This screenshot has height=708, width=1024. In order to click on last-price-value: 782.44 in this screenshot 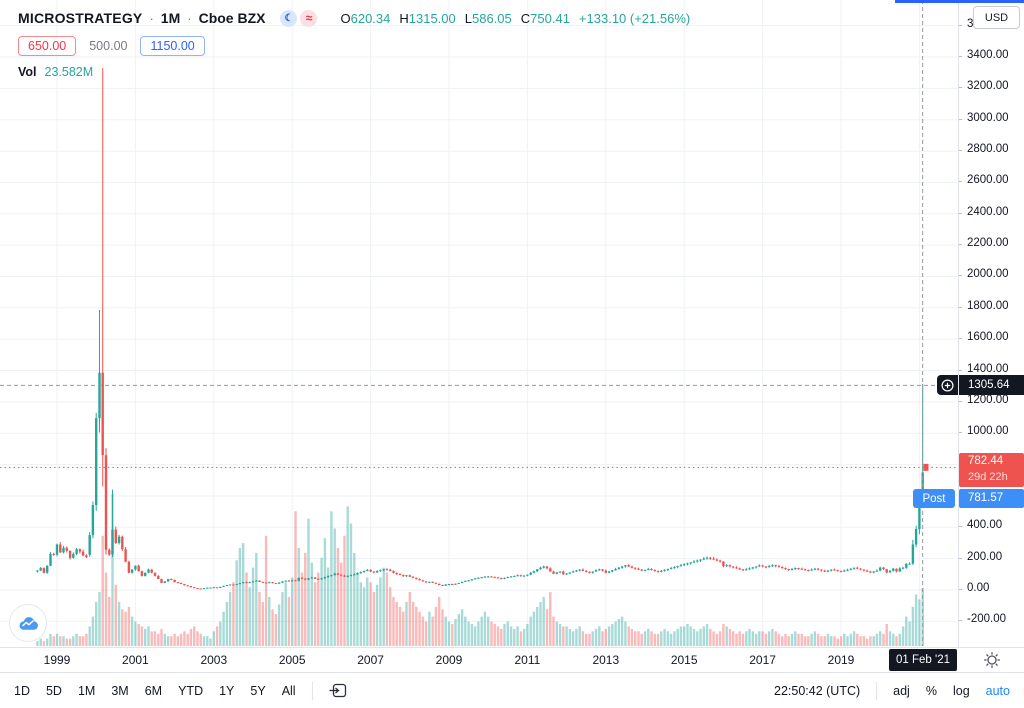, I will do `click(986, 461)`.